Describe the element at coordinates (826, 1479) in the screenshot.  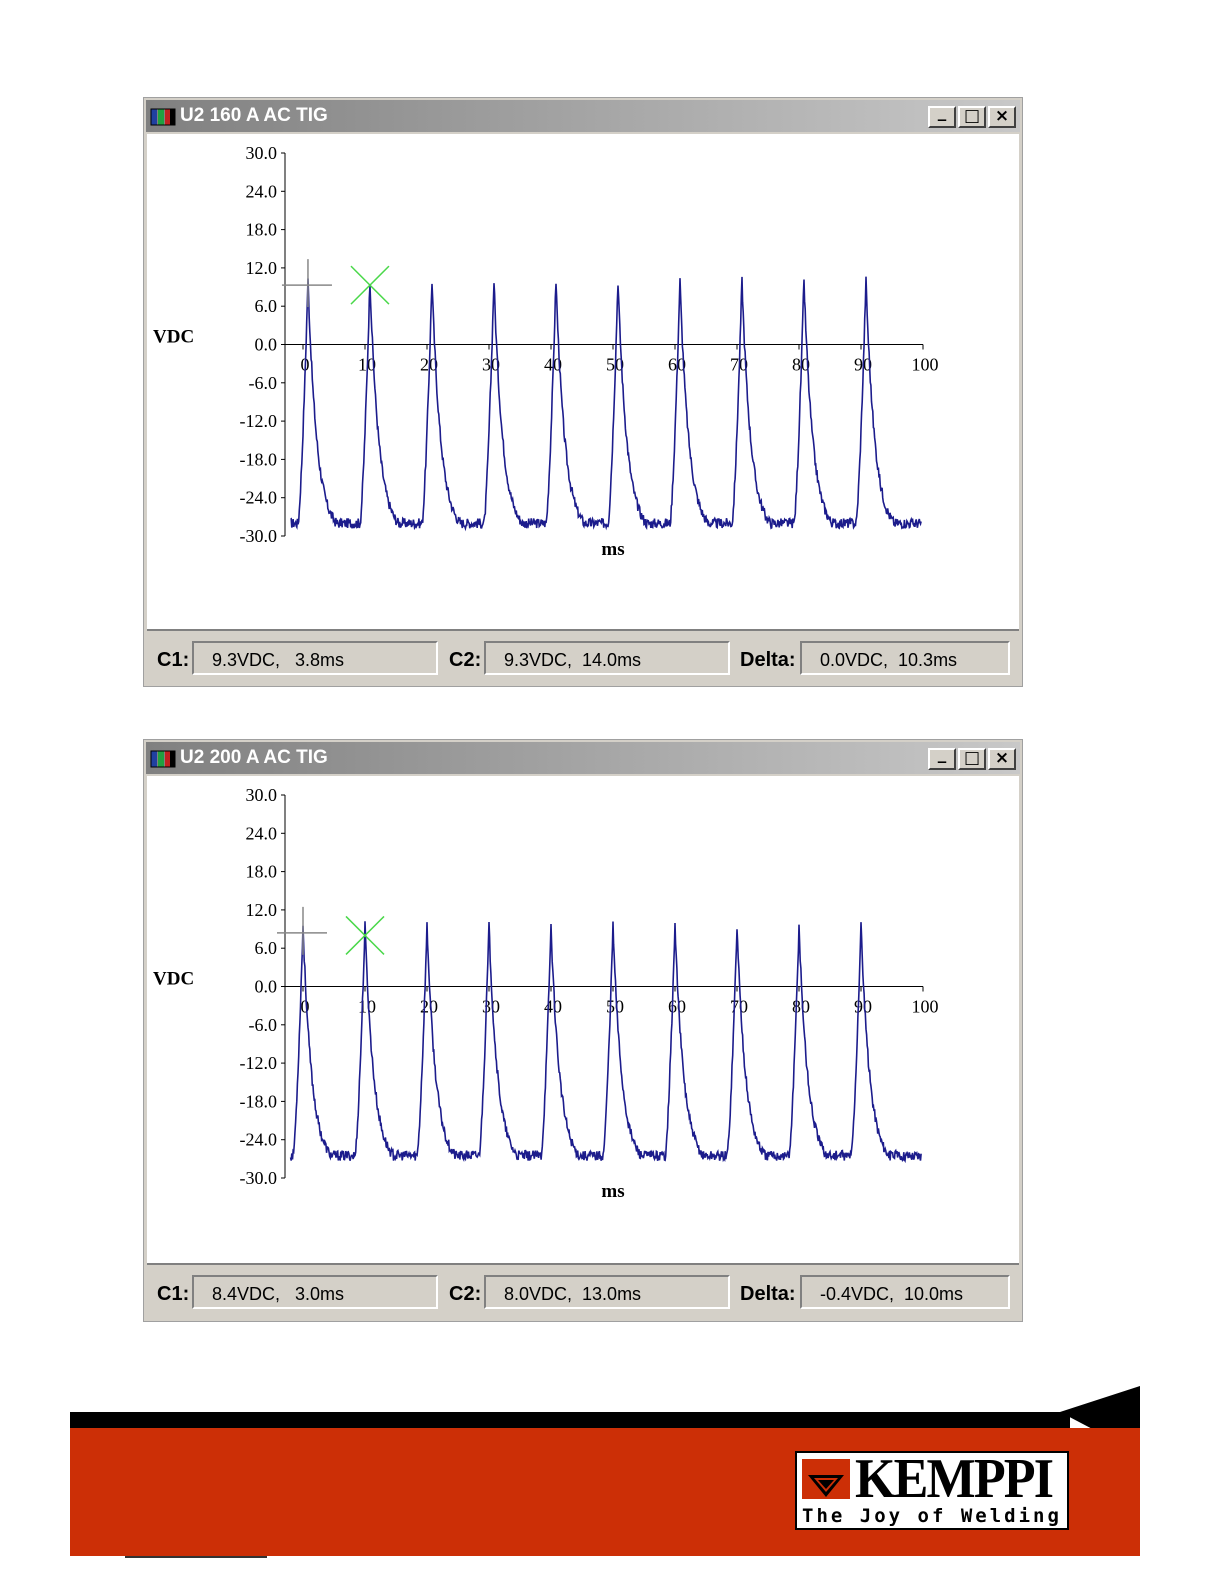
I see `kemppi-emblem-icon` at that location.